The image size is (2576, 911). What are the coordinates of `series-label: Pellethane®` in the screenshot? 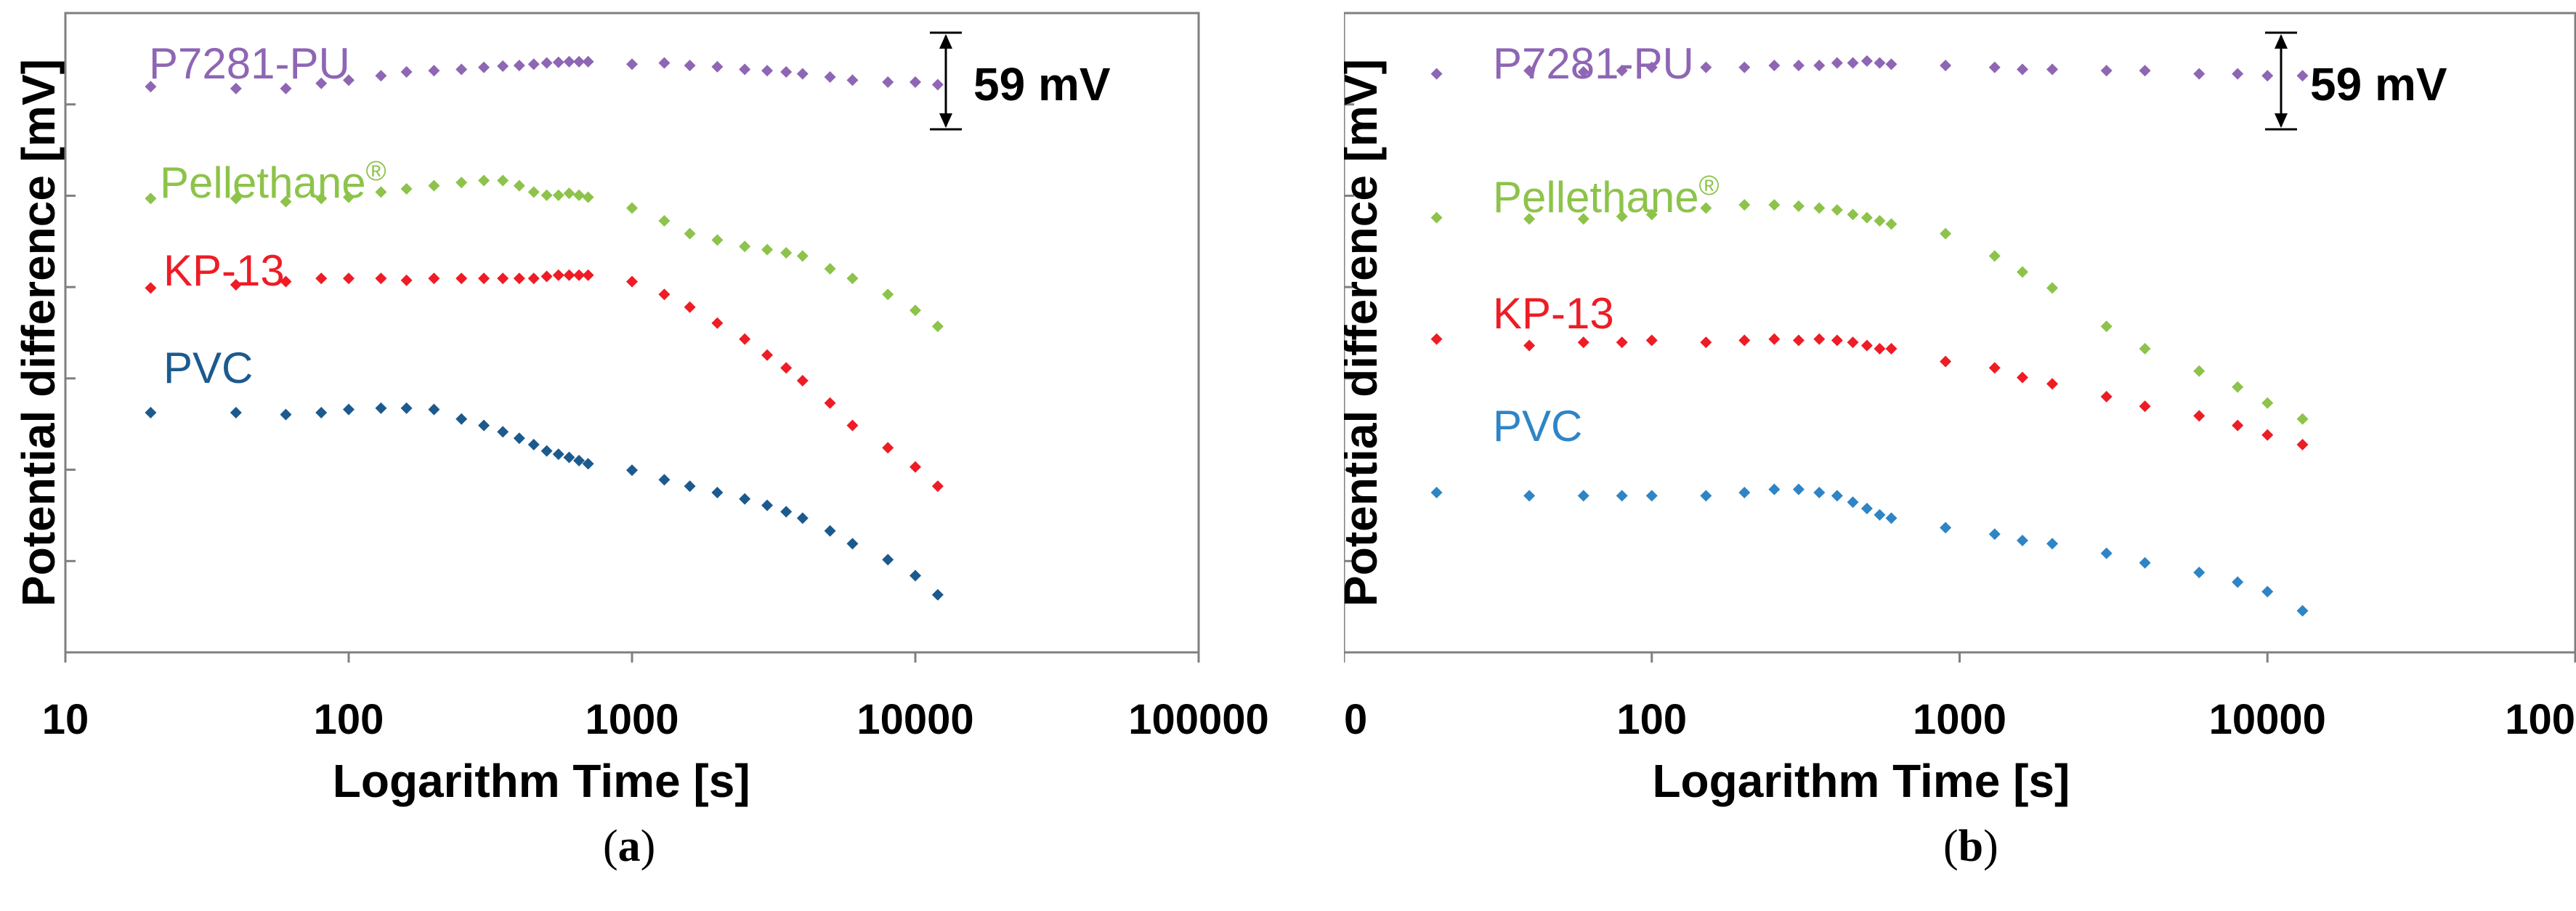 It's located at (1607, 196).